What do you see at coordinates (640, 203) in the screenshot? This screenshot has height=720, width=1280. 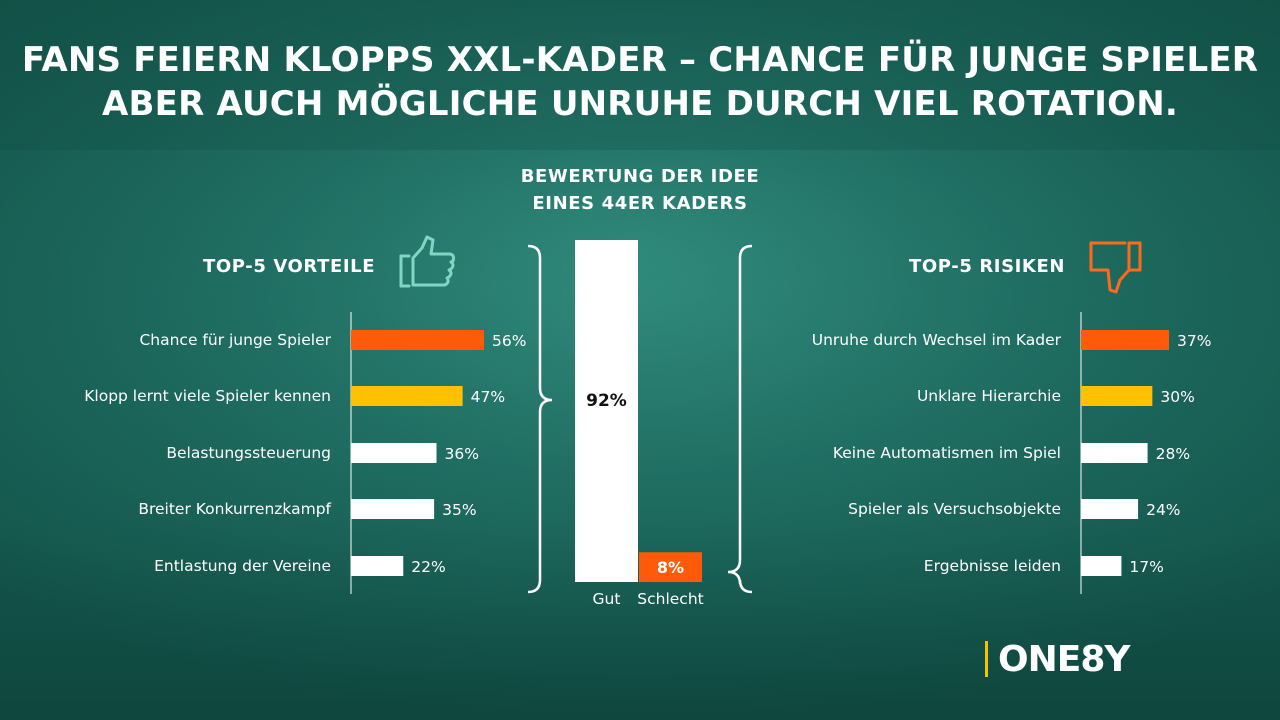 I see `rating-title-line-2: EINES 44ER KADERS` at bounding box center [640, 203].